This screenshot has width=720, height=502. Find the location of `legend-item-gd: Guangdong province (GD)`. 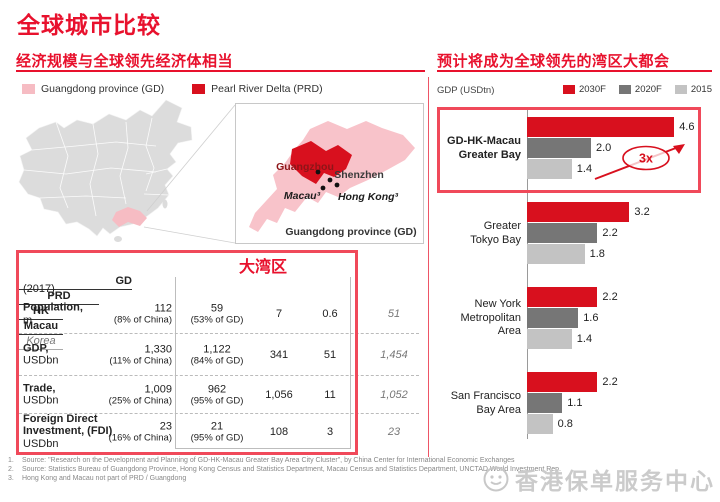

legend-item-gd: Guangdong province (GD) is located at coordinates (93, 89).